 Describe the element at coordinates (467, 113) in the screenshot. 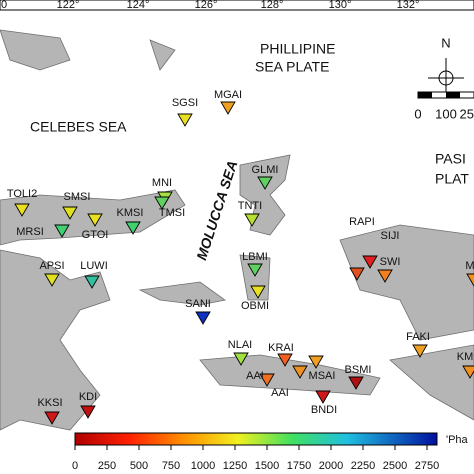

I see `scale-label: 25` at that location.